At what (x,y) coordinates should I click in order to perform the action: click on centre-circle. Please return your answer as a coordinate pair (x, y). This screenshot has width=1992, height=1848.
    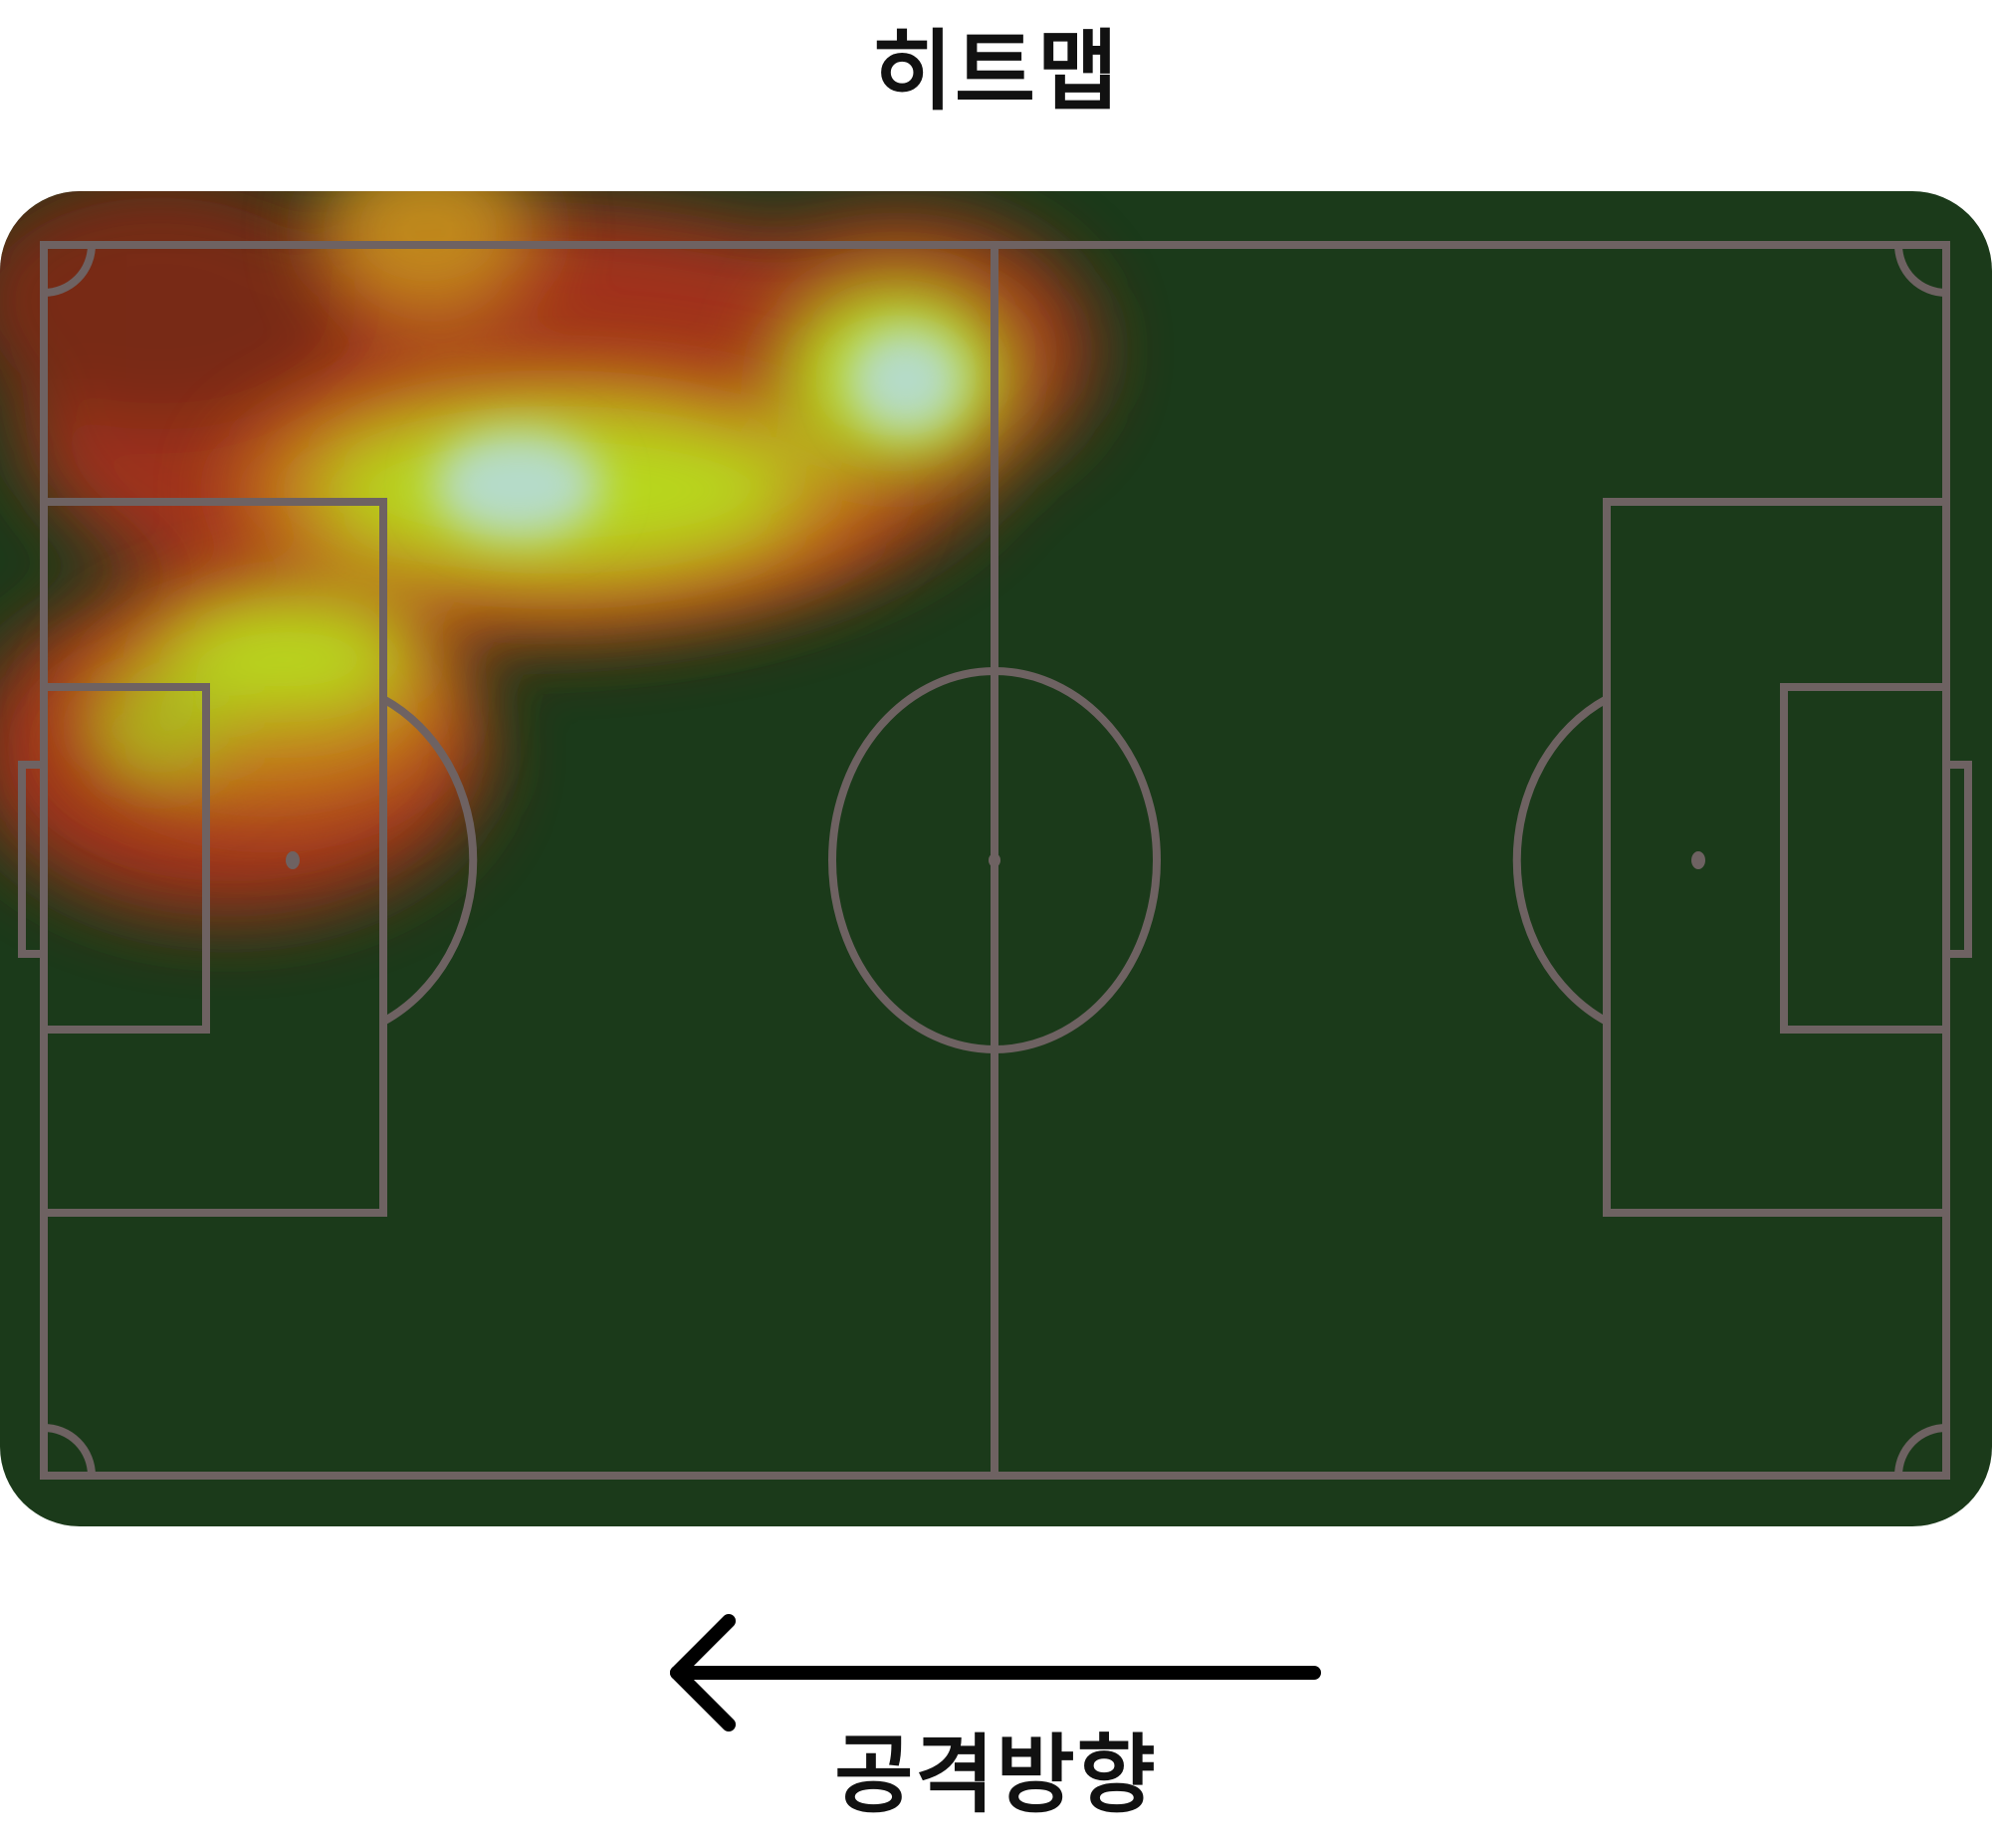
    Looking at the image, I should click on (995, 860).